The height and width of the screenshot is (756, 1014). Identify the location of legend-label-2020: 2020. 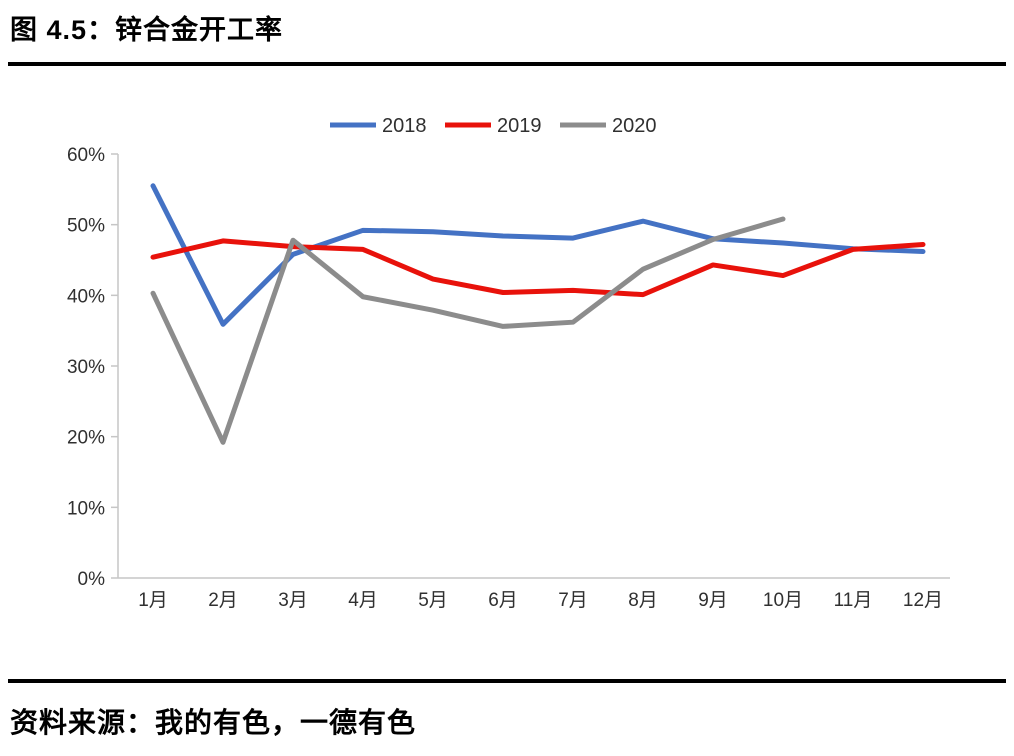
(634, 126).